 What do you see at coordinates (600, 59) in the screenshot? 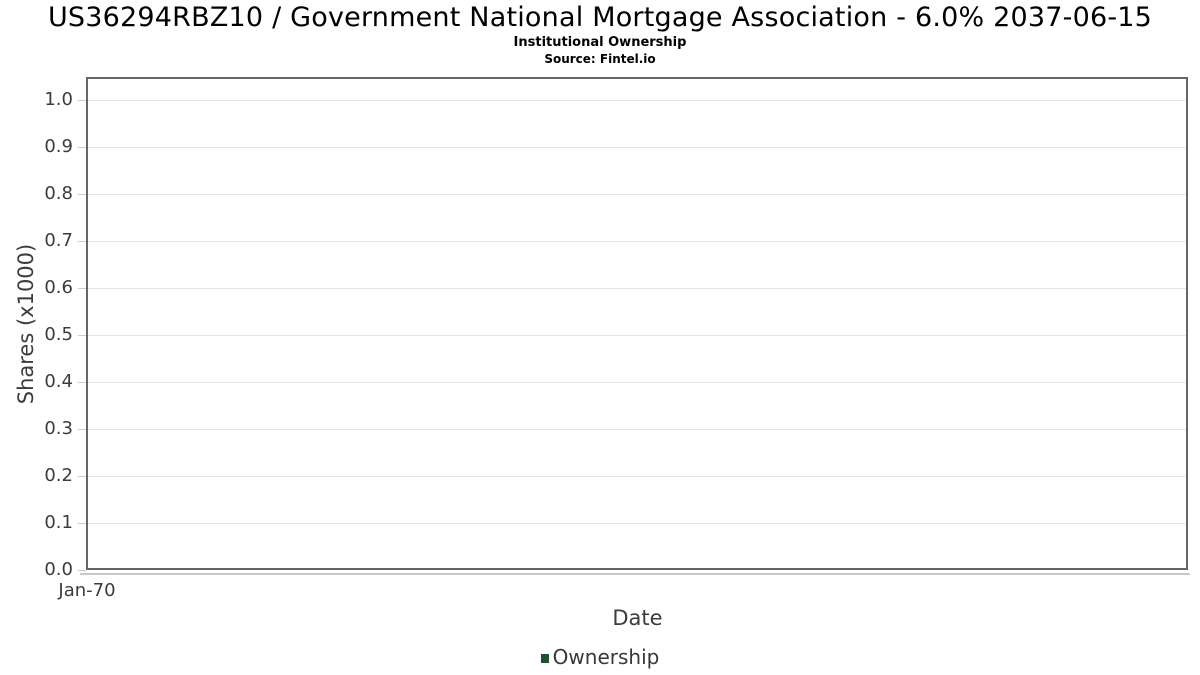
I see `chart-source-label: Source: Fintel.io` at bounding box center [600, 59].